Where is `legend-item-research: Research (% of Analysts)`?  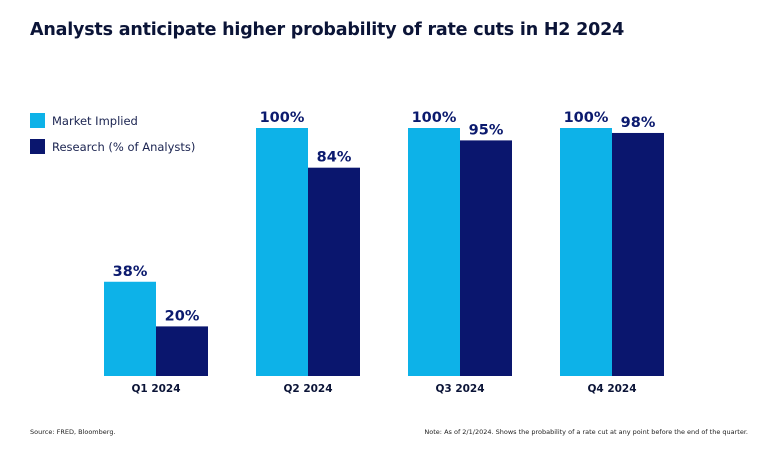 legend-item-research: Research (% of Analysts) is located at coordinates (112, 146).